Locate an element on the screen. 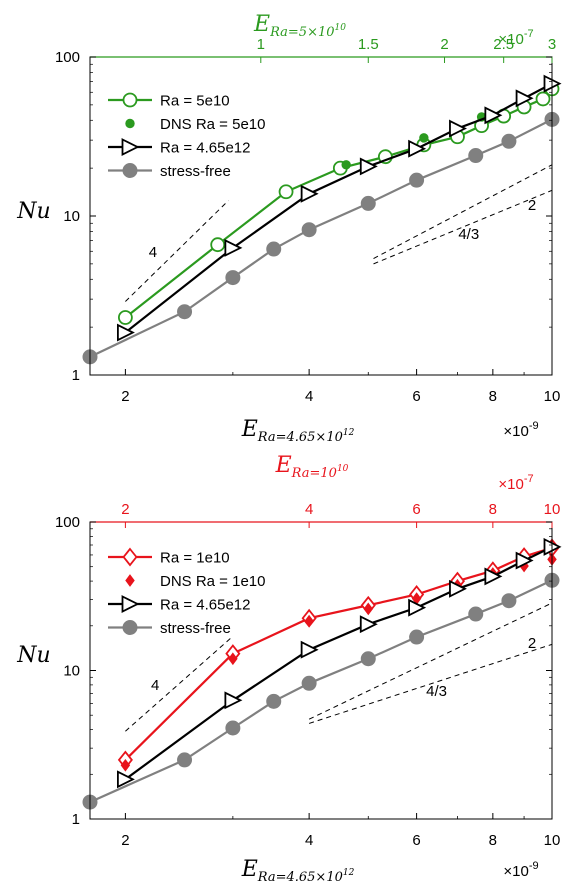 Image resolution: width=572 pixels, height=888 pixels. top-tick-label: 6 is located at coordinates (416, 509).